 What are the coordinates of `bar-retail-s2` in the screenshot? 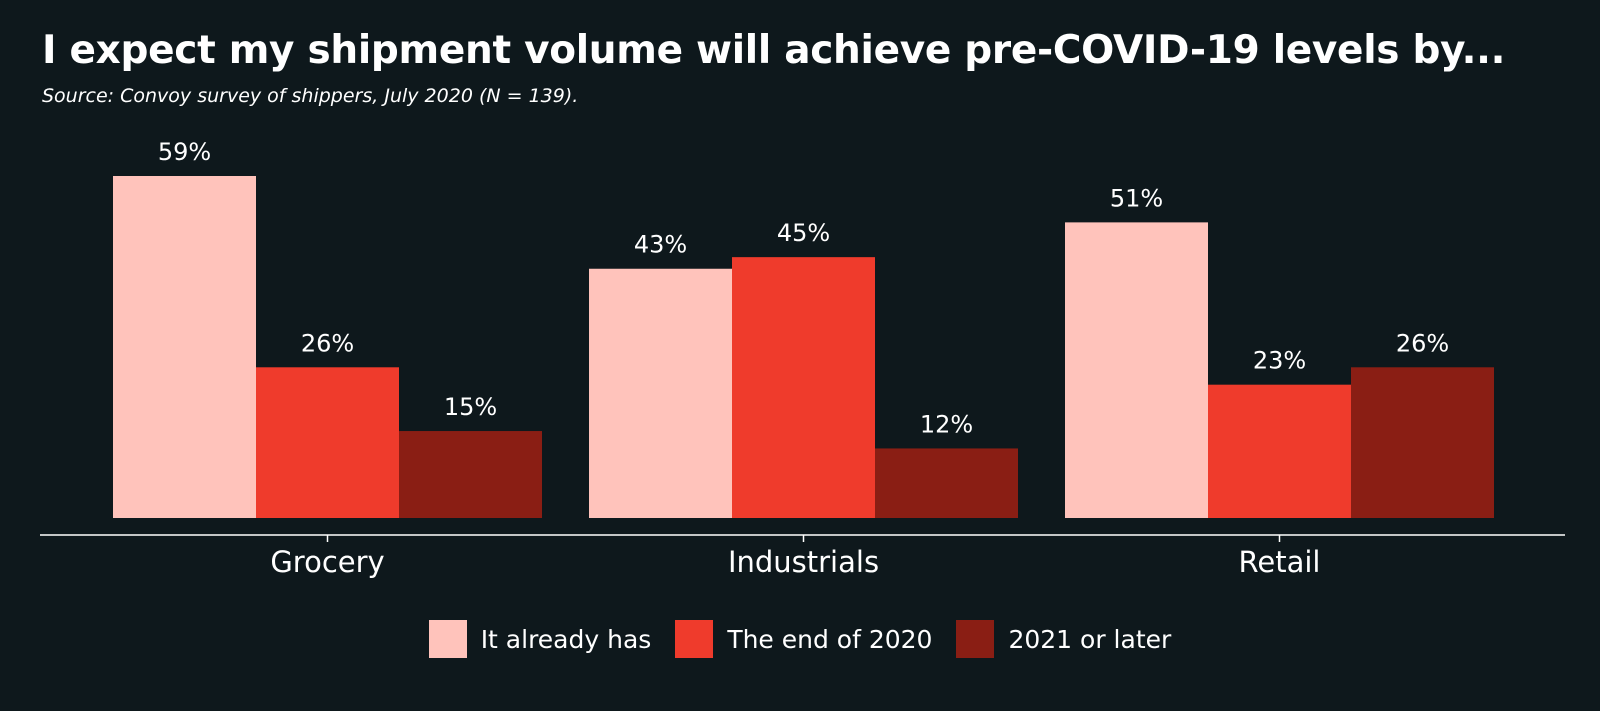 It's located at (1422, 442).